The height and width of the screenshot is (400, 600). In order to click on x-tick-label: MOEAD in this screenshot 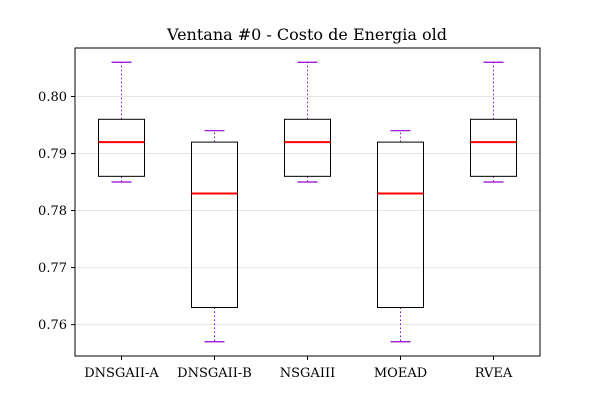, I will do `click(400, 373)`.